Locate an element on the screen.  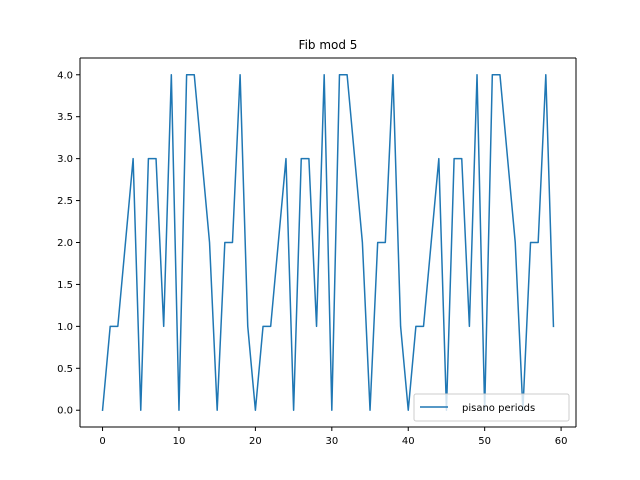
x-tick-label: 10 is located at coordinates (179, 441).